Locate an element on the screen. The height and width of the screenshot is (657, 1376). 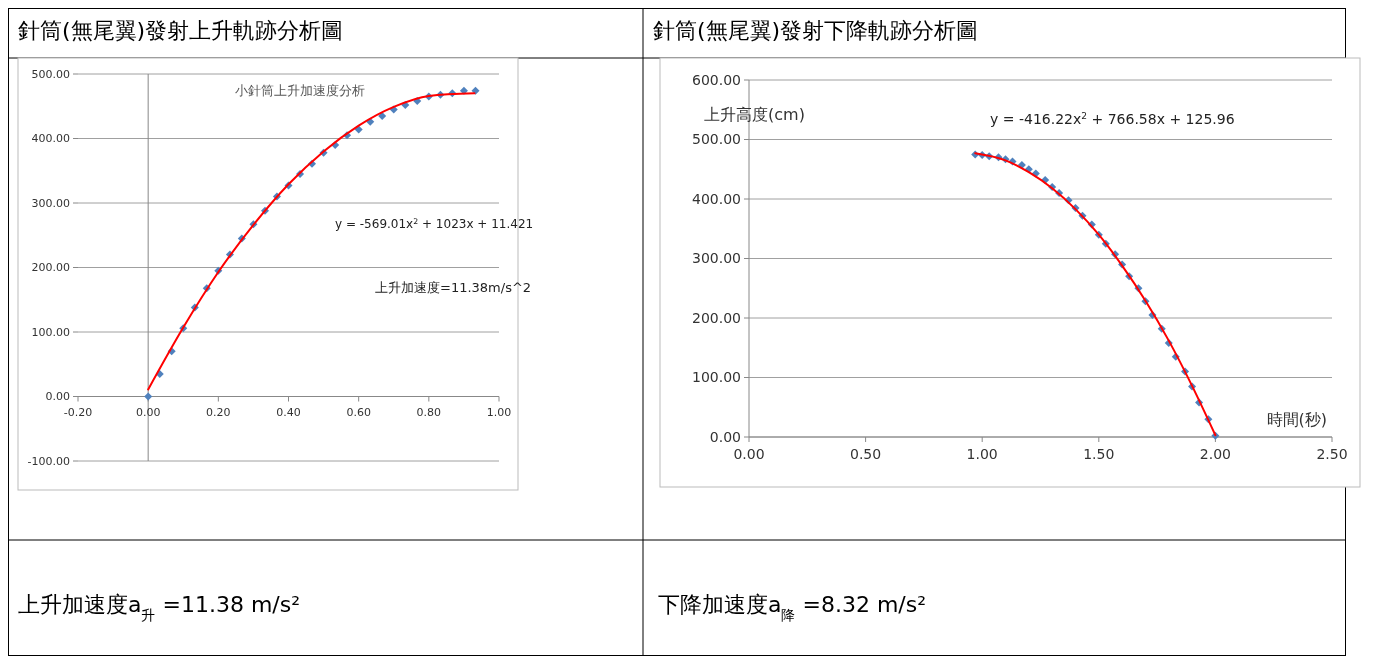
annotation: y = -569.01x$^{2}$ + 1023x + 11.421 is located at coordinates (434, 223).